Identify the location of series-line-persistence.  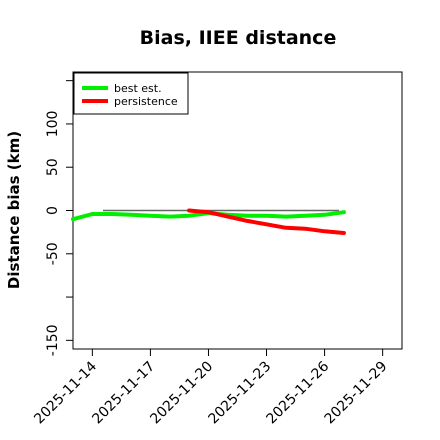
(266, 221).